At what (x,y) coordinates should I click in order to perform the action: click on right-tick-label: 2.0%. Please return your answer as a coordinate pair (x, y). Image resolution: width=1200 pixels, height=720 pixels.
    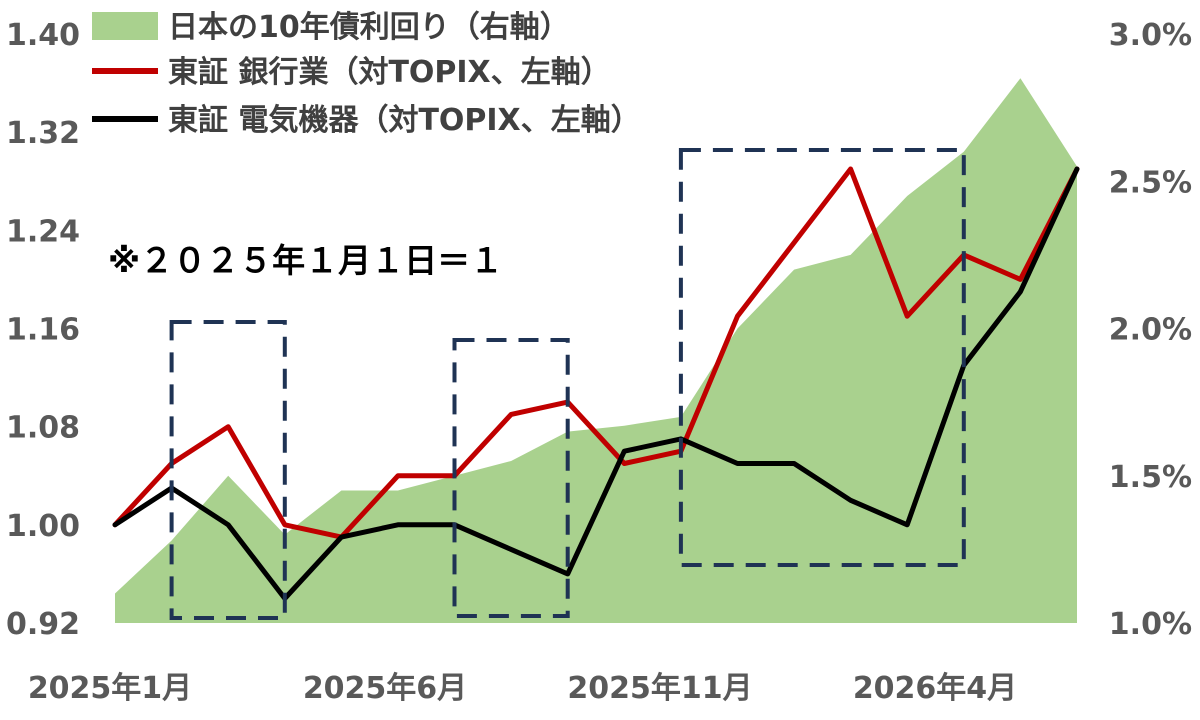
    Looking at the image, I should click on (1150, 330).